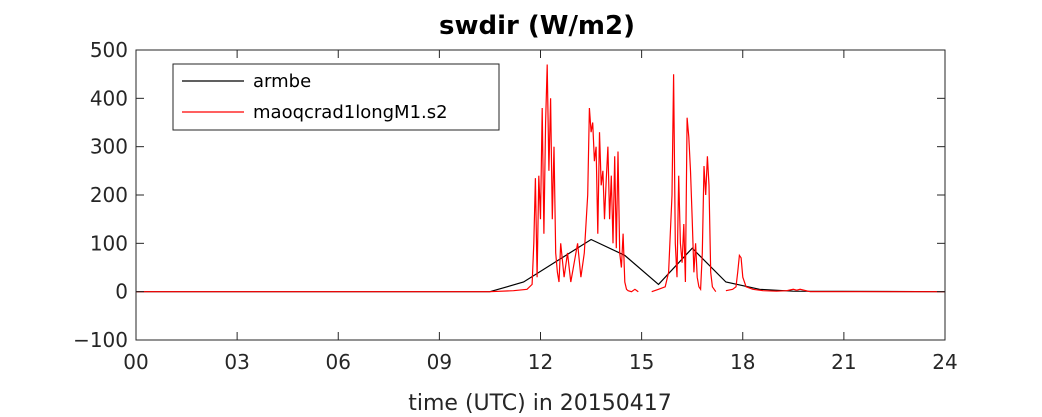 This screenshot has height=417, width=1042. I want to click on x-tick-label: 18, so click(742, 362).